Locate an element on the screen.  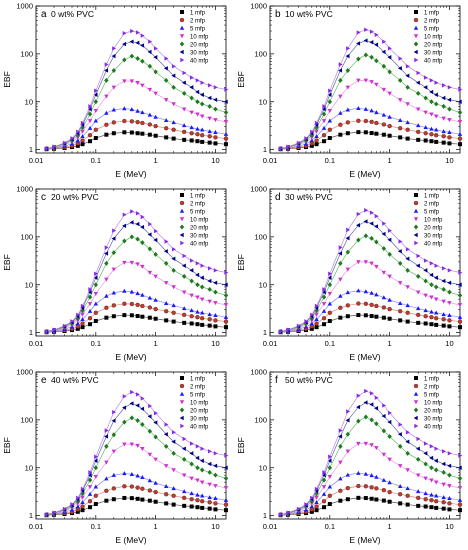
panel-title: 50 wt% PVC is located at coordinates (309, 380).